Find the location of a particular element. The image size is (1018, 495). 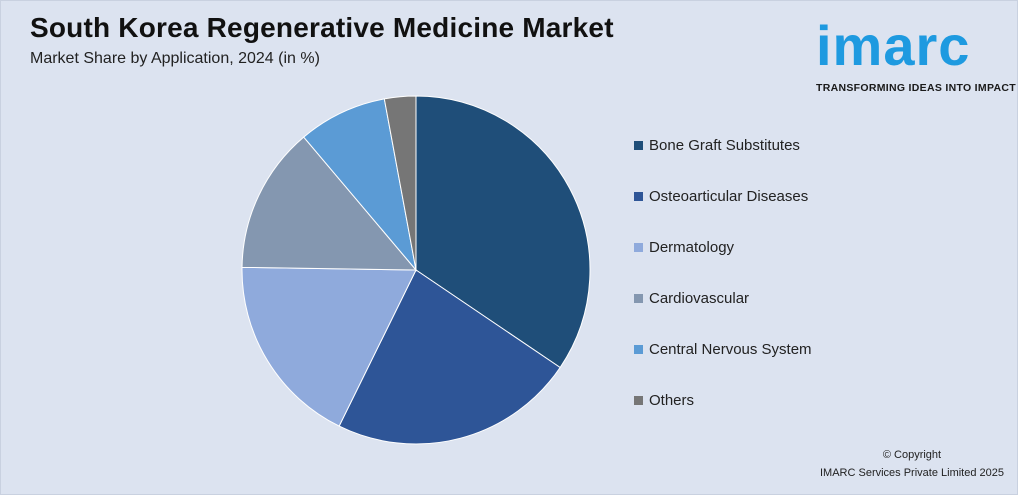

legend-item: Bone Graft Substitutes is located at coordinates (723, 145).